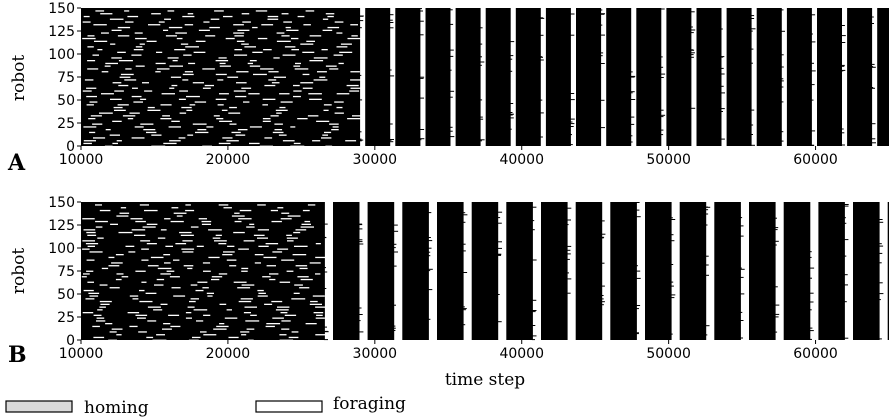 The width and height of the screenshot is (889, 418). Describe the element at coordinates (521, 160) in the screenshot. I see `x-tick-label: 40000` at that location.